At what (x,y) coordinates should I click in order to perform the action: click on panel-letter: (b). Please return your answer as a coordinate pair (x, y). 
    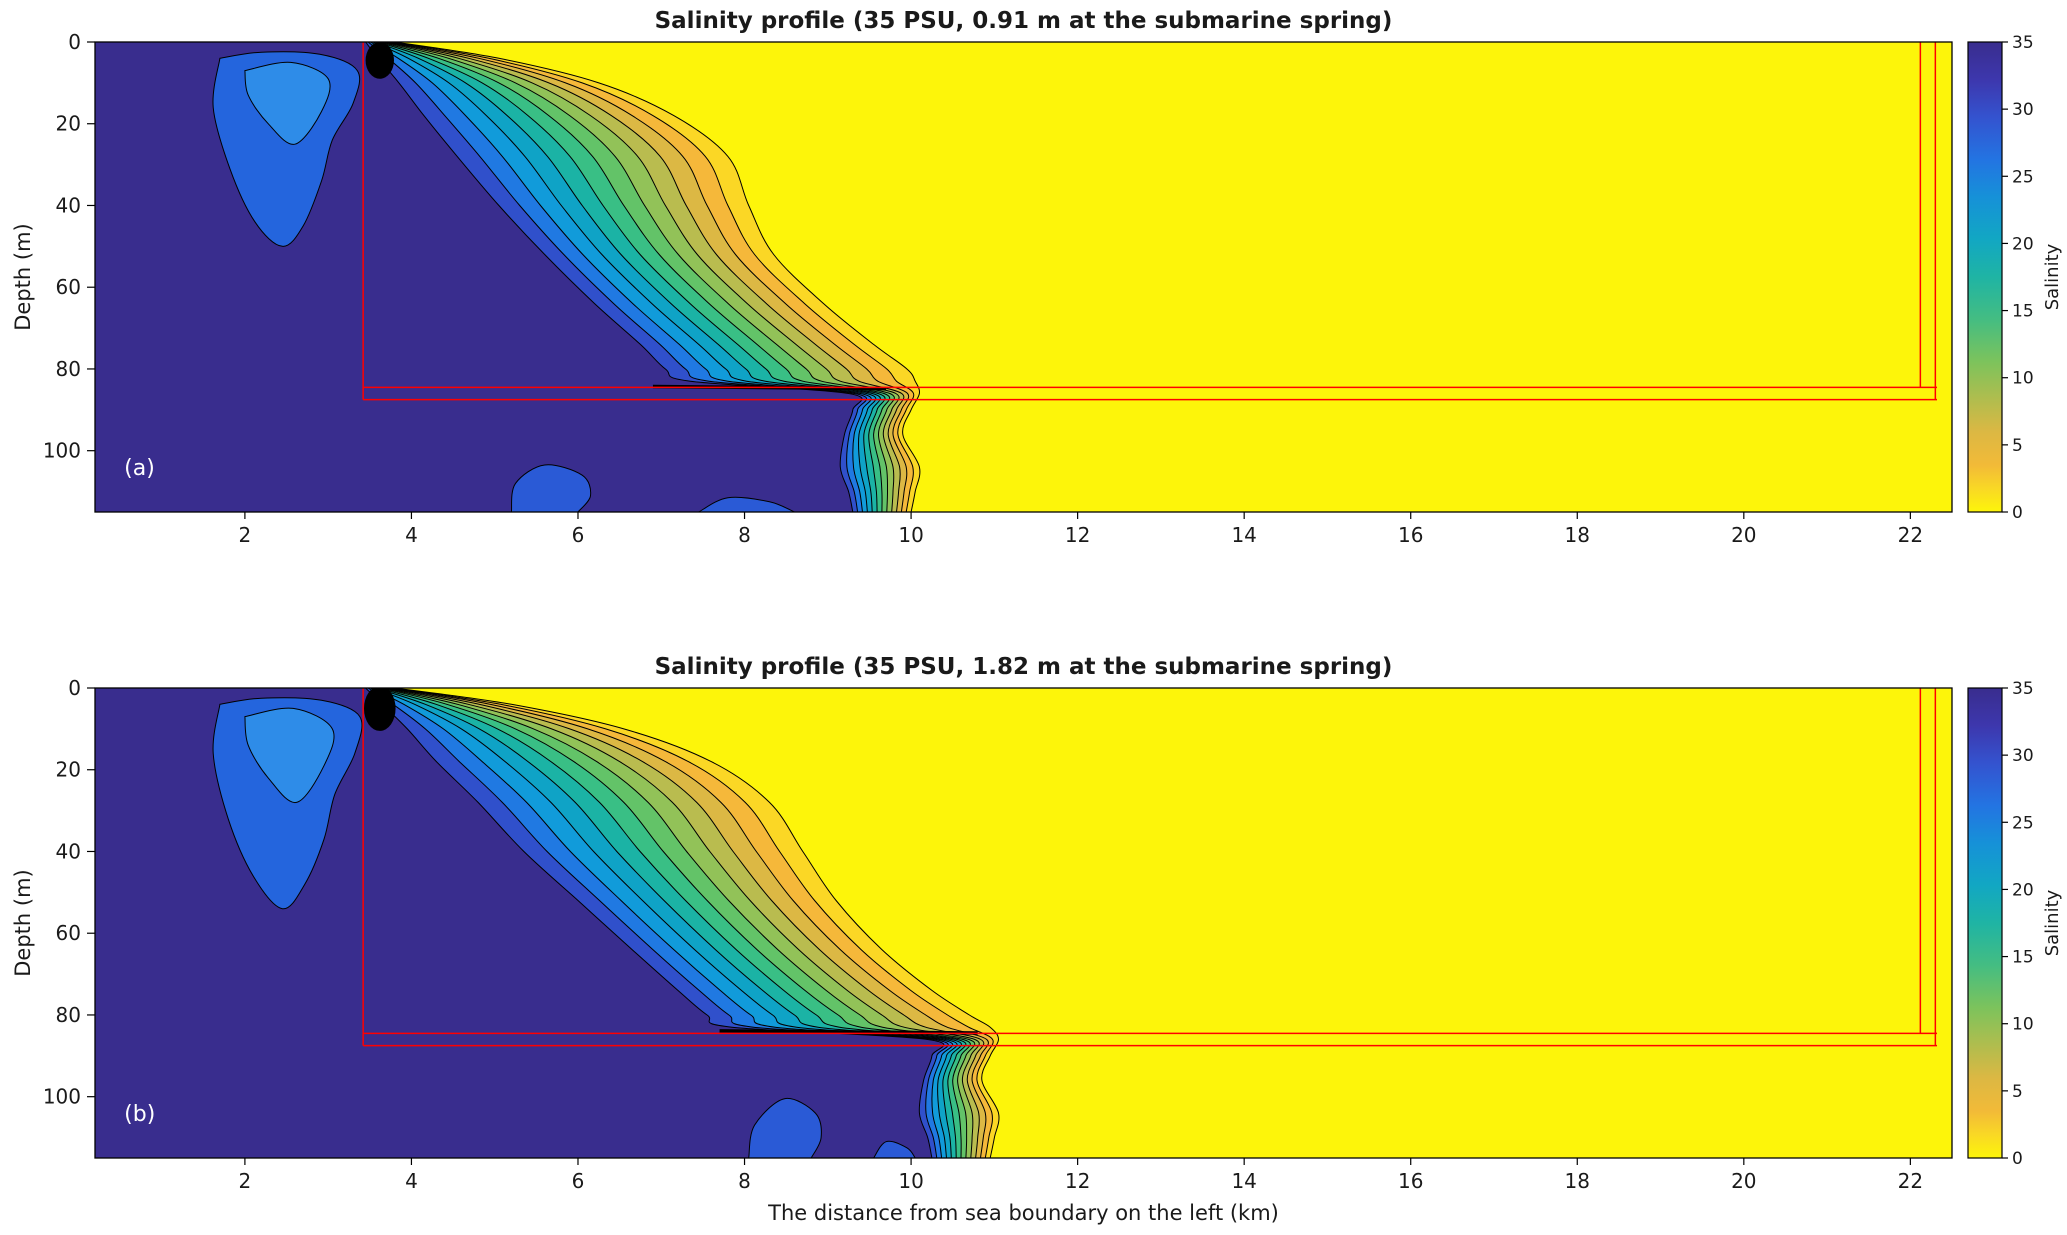
    Looking at the image, I should click on (139, 1114).